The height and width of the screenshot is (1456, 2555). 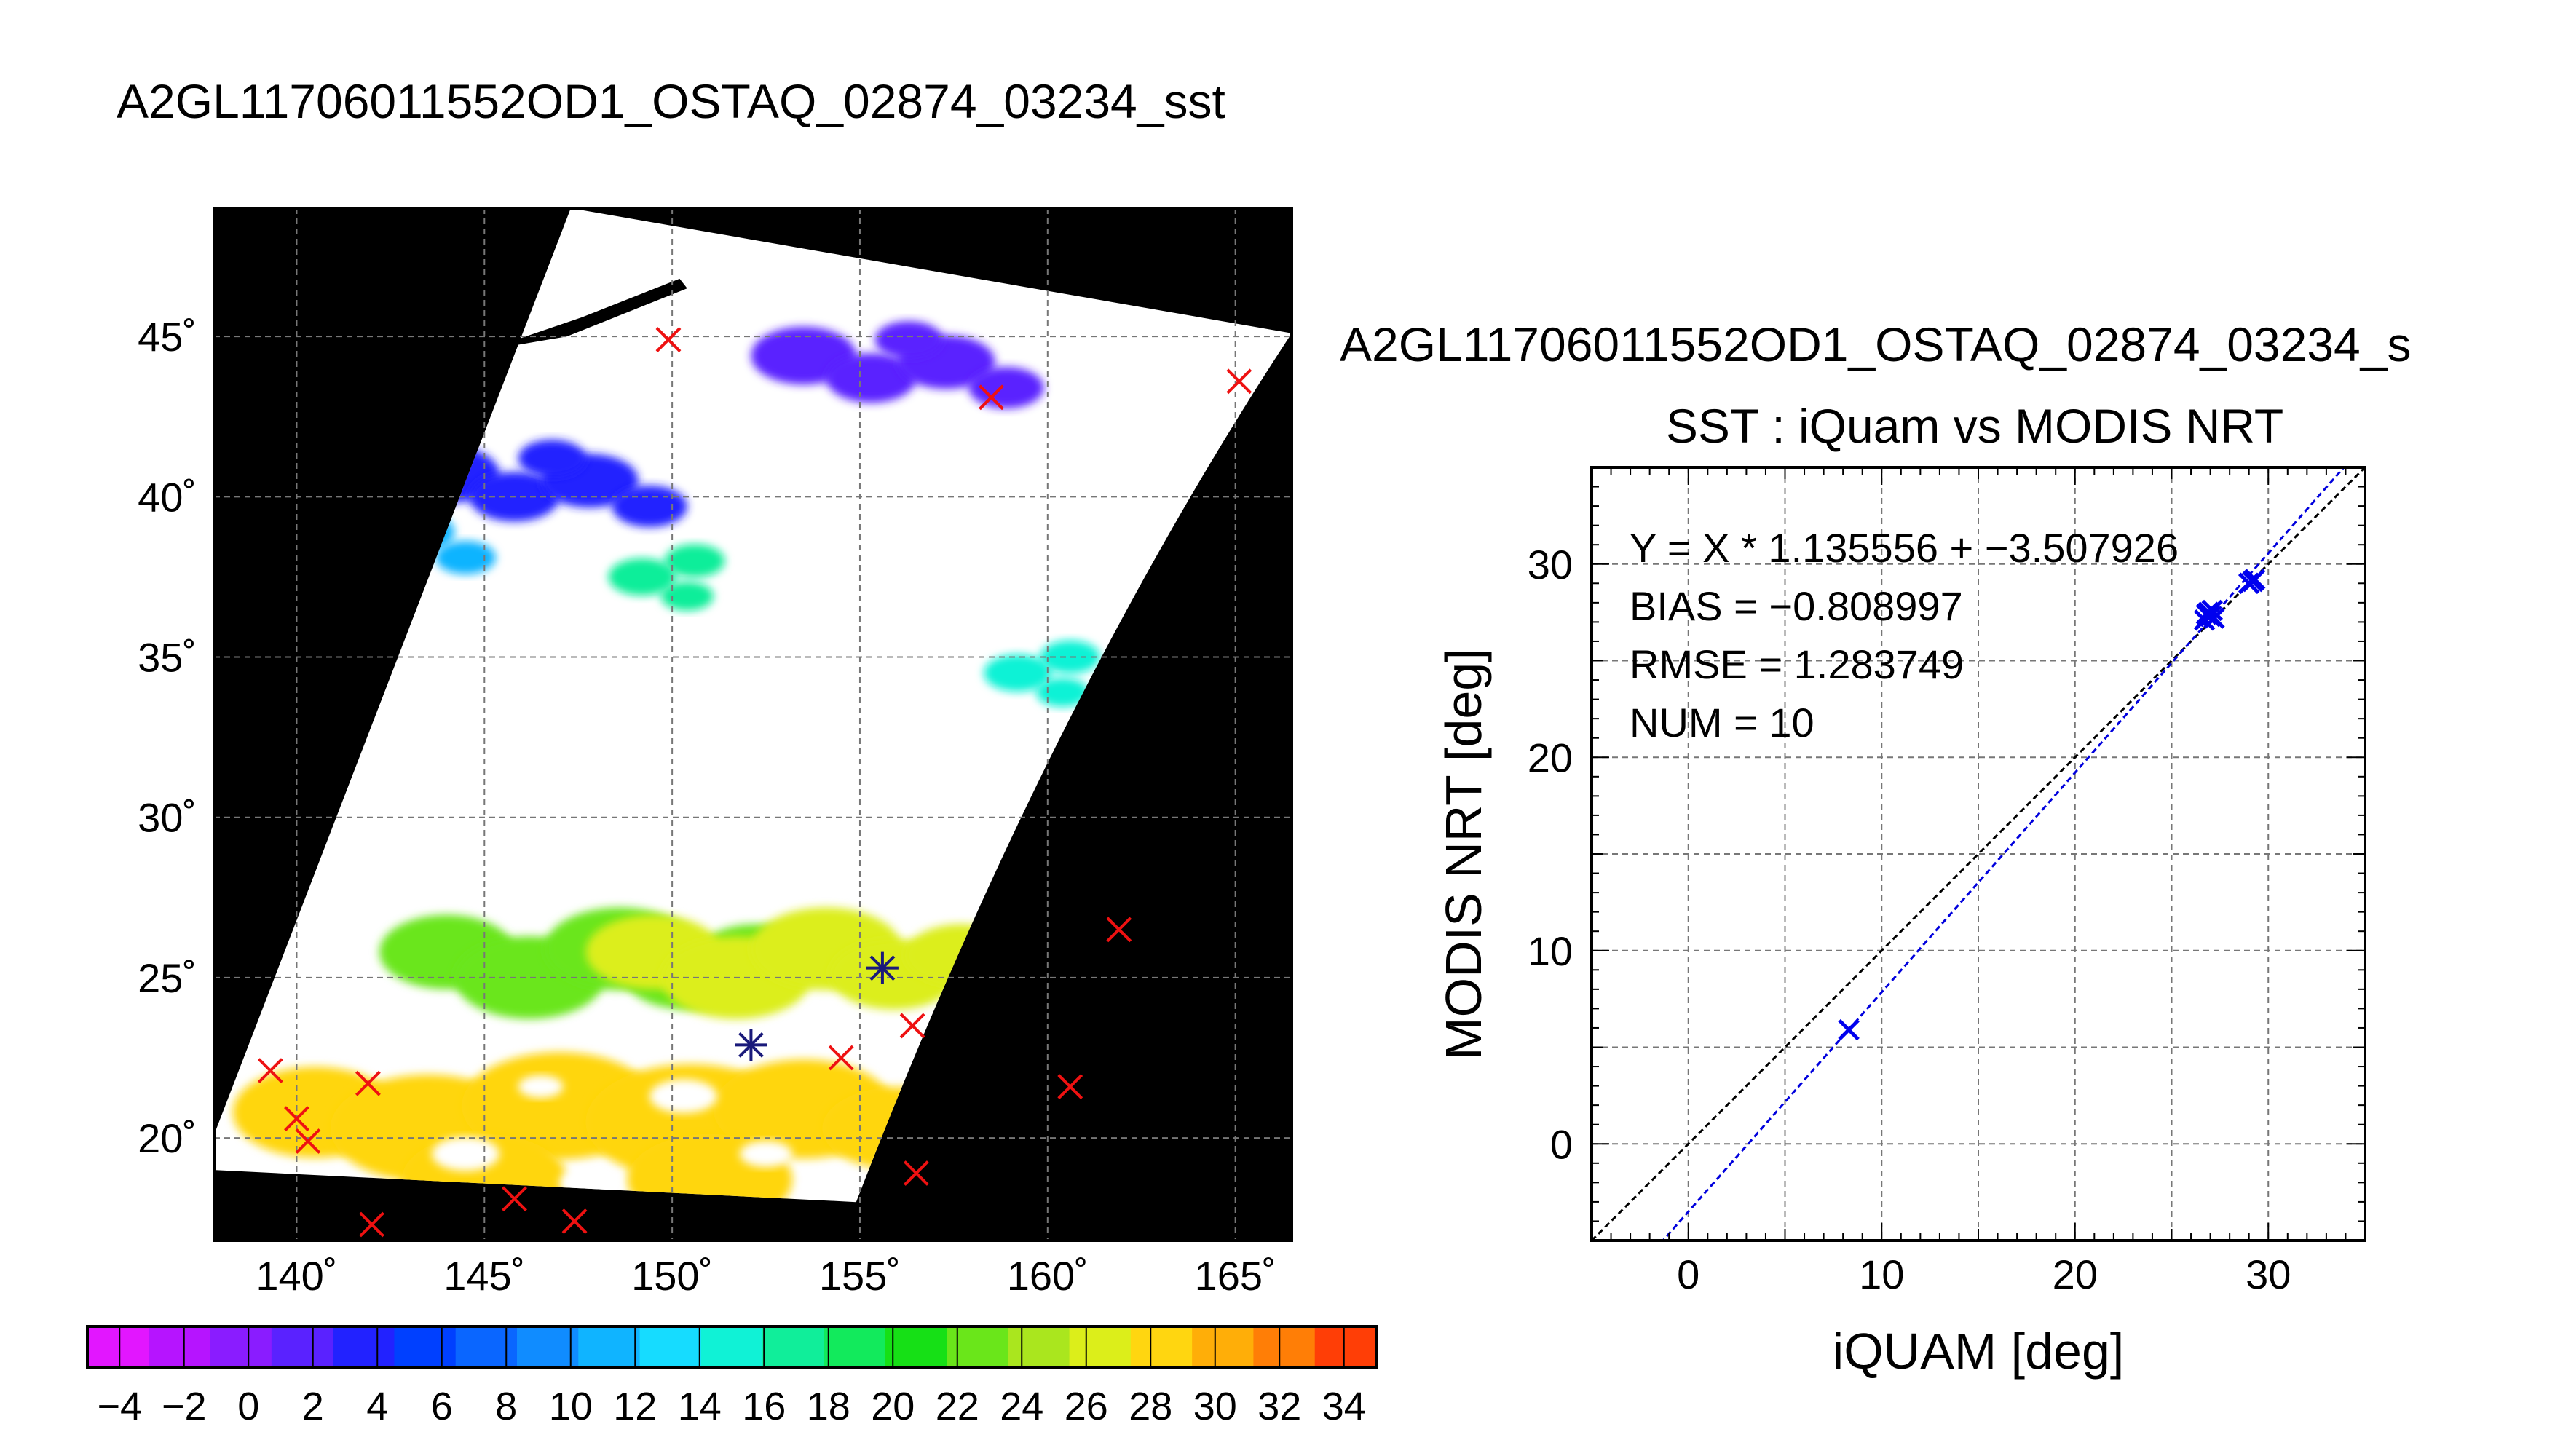 What do you see at coordinates (1722, 722) in the screenshot?
I see `stat-num: NUM = 10` at bounding box center [1722, 722].